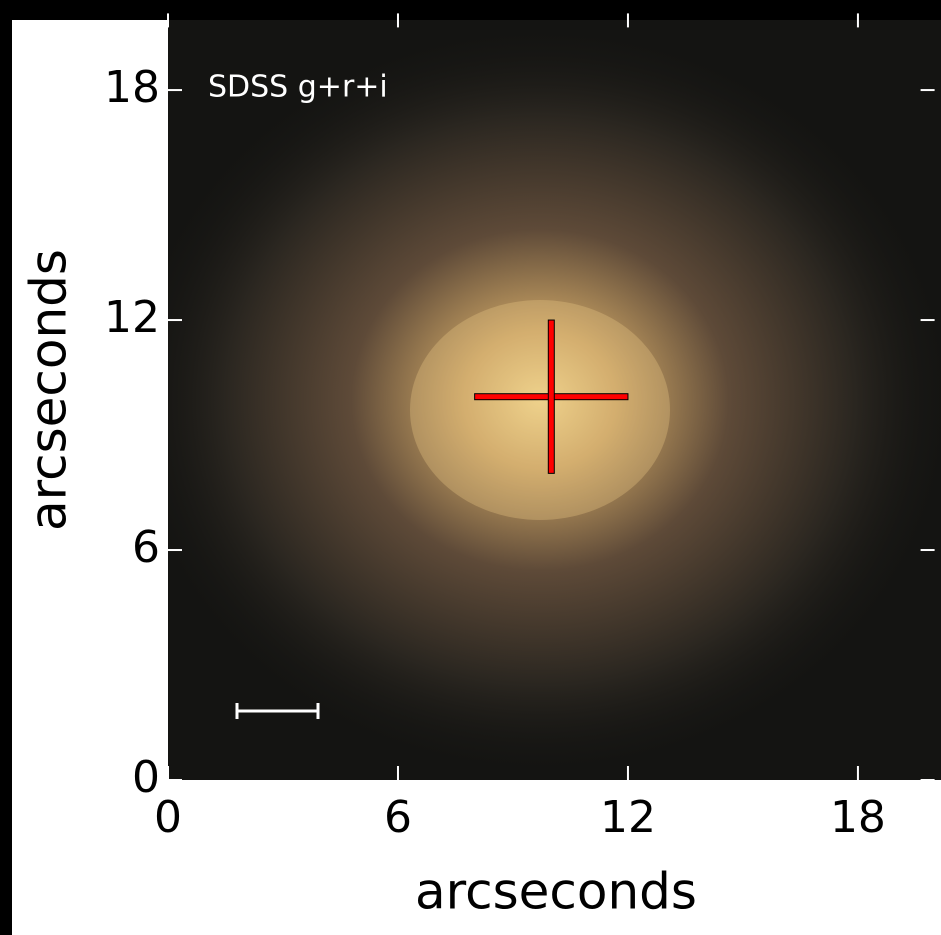  I want to click on x-tick-label: 0, so click(168, 817).